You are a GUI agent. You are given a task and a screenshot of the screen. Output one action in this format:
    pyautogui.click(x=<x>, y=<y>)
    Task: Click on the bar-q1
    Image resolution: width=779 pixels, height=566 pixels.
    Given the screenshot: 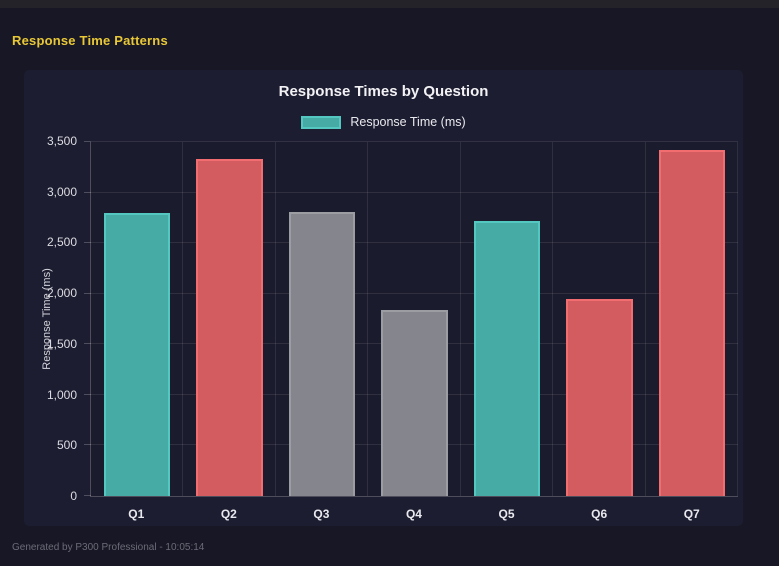 What is the action you would take?
    pyautogui.click(x=137, y=354)
    